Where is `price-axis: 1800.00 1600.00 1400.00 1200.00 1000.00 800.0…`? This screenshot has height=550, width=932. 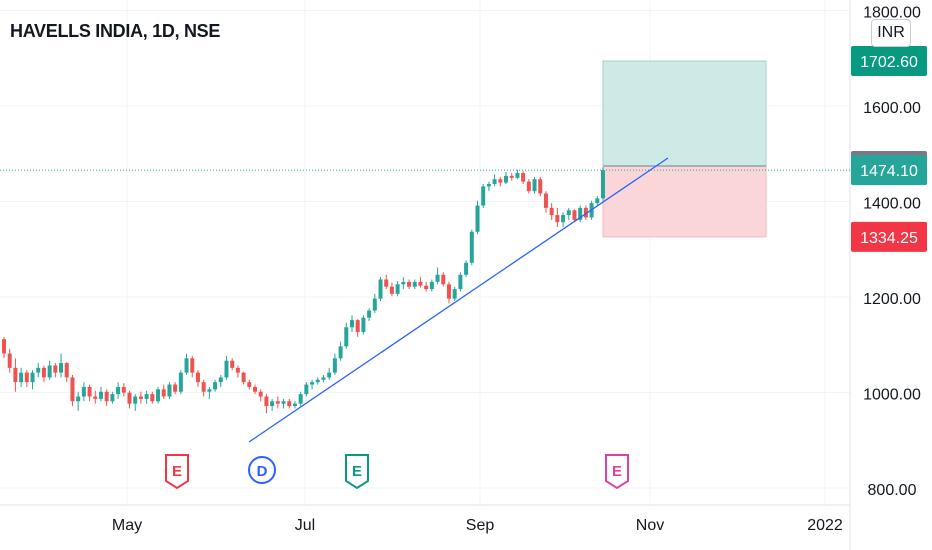
price-axis: 1800.00 1600.00 1400.00 1200.00 1000.00 800.0… is located at coordinates (889, 252).